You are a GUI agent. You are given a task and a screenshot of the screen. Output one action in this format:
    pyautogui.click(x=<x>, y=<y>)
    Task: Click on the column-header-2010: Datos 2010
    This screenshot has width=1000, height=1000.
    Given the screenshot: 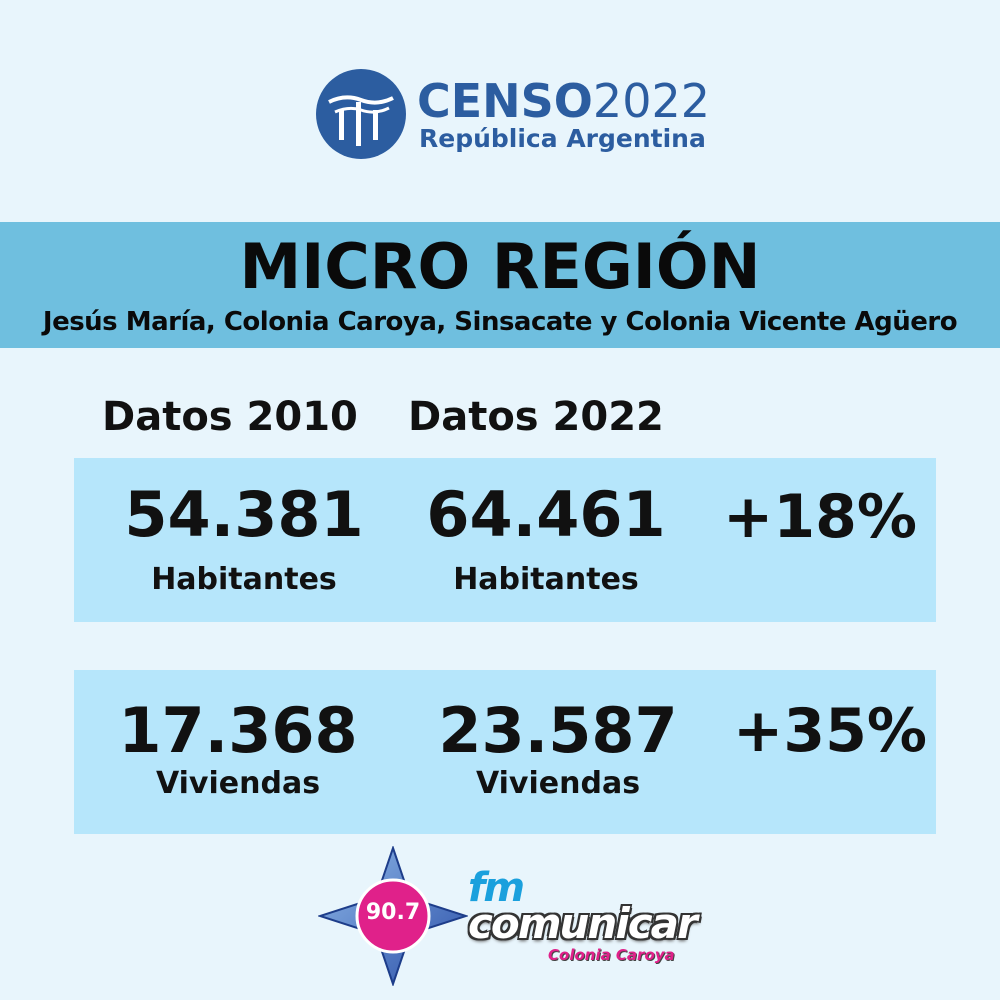 What is the action you would take?
    pyautogui.click(x=230, y=417)
    